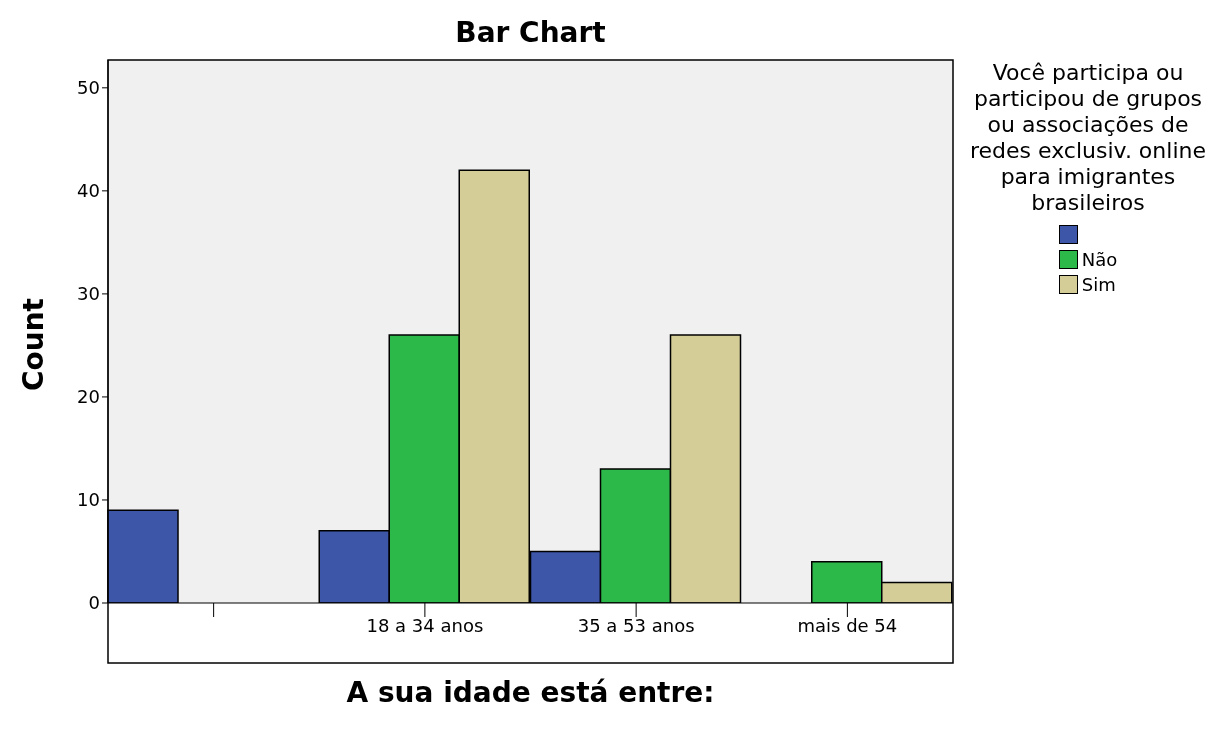  What do you see at coordinates (530, 32) in the screenshot?
I see `chart-title: Bar Chart` at bounding box center [530, 32].